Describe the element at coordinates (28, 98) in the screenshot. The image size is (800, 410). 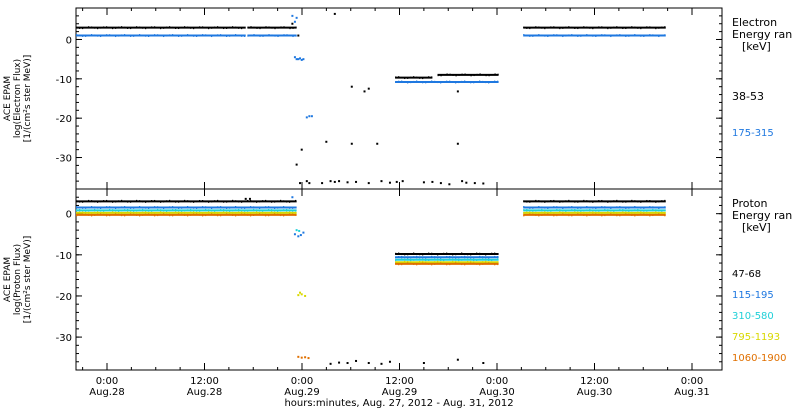
I see `y-axis-label: [1/(cm²s ster MeV)]` at that location.